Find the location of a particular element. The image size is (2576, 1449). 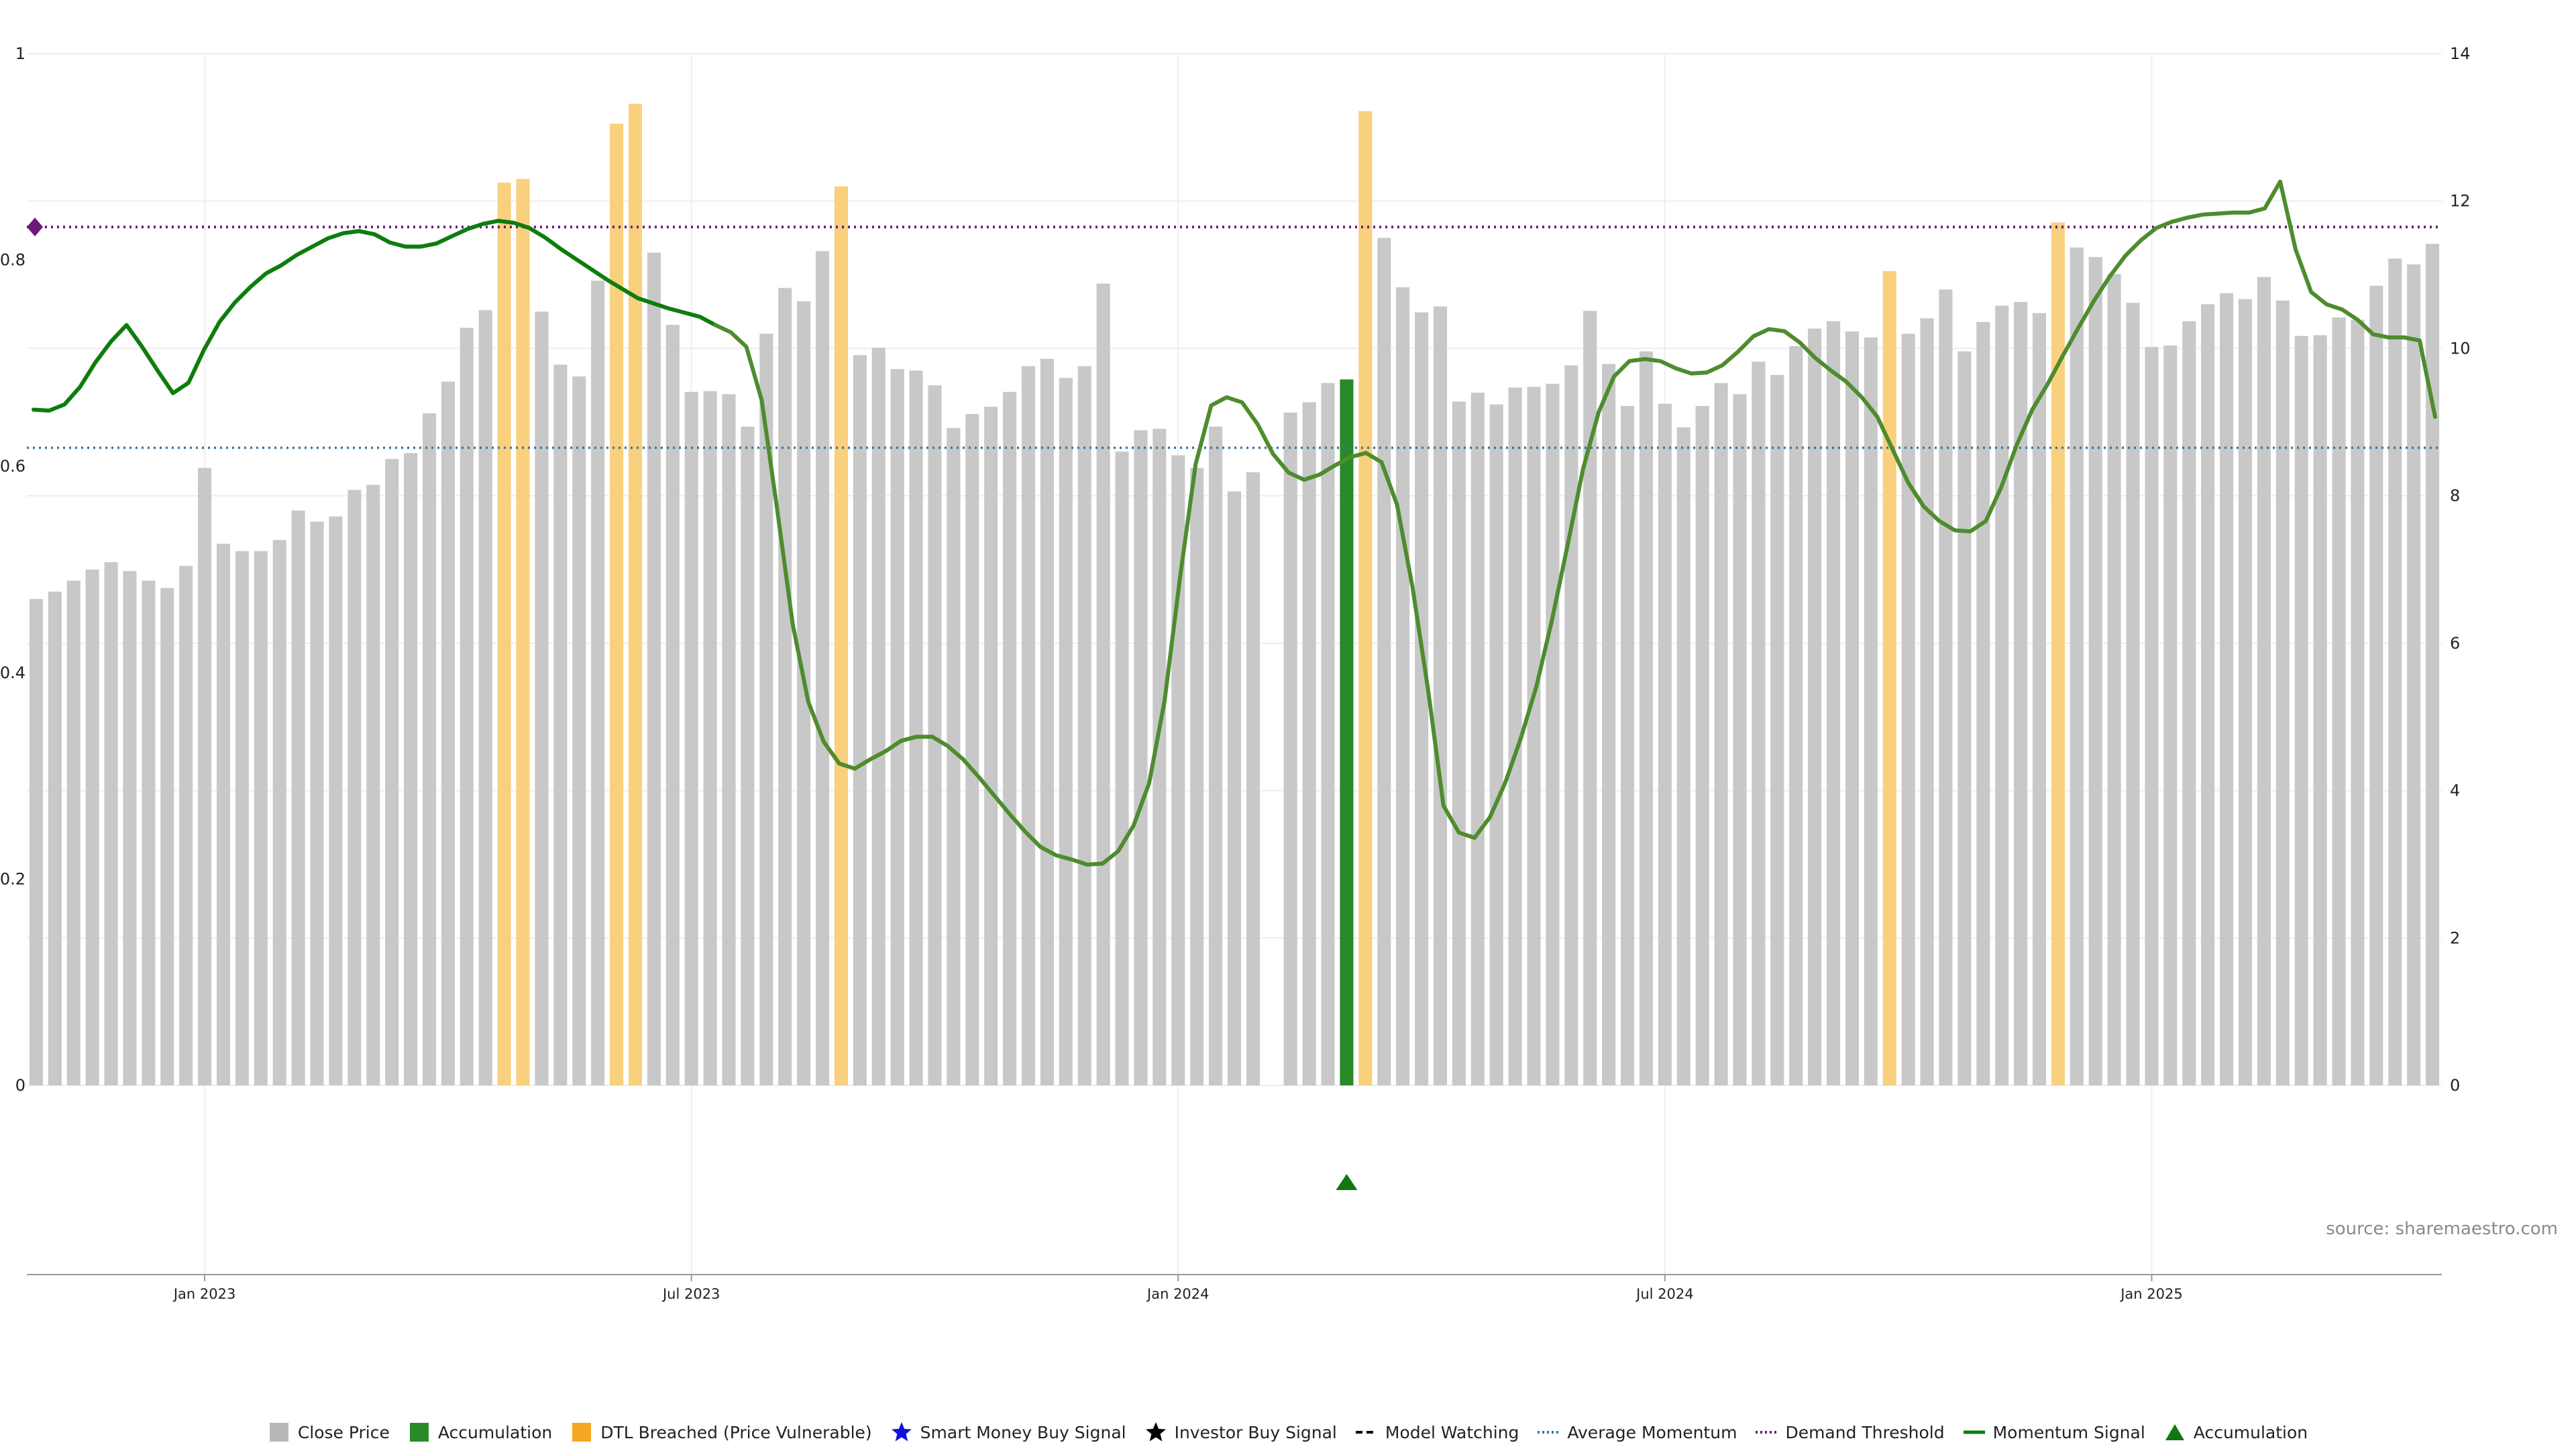

legend-label: Smart Money Buy Signal is located at coordinates (1023, 1432).